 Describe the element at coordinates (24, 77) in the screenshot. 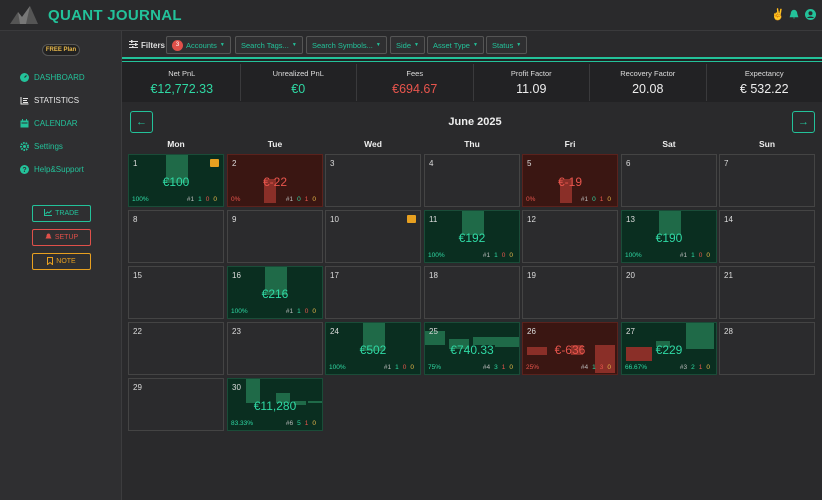

I see `dashboard-icon` at that location.